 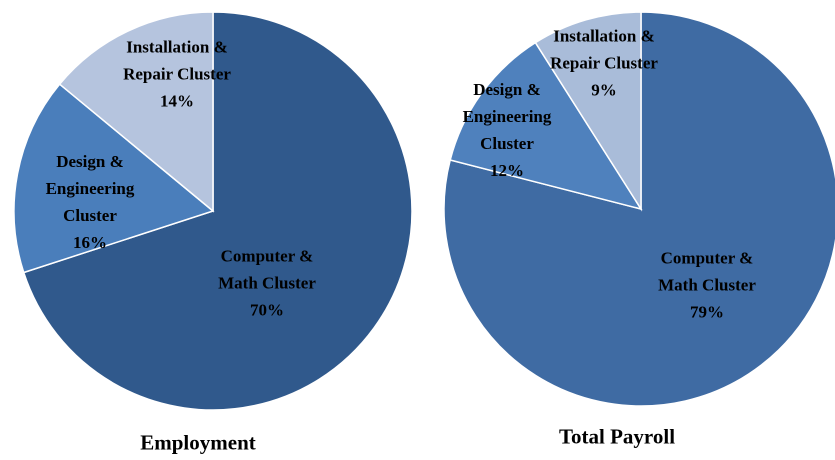 I want to click on slice-label: Computer & Math Cluster 79%, so click(x=707, y=285).